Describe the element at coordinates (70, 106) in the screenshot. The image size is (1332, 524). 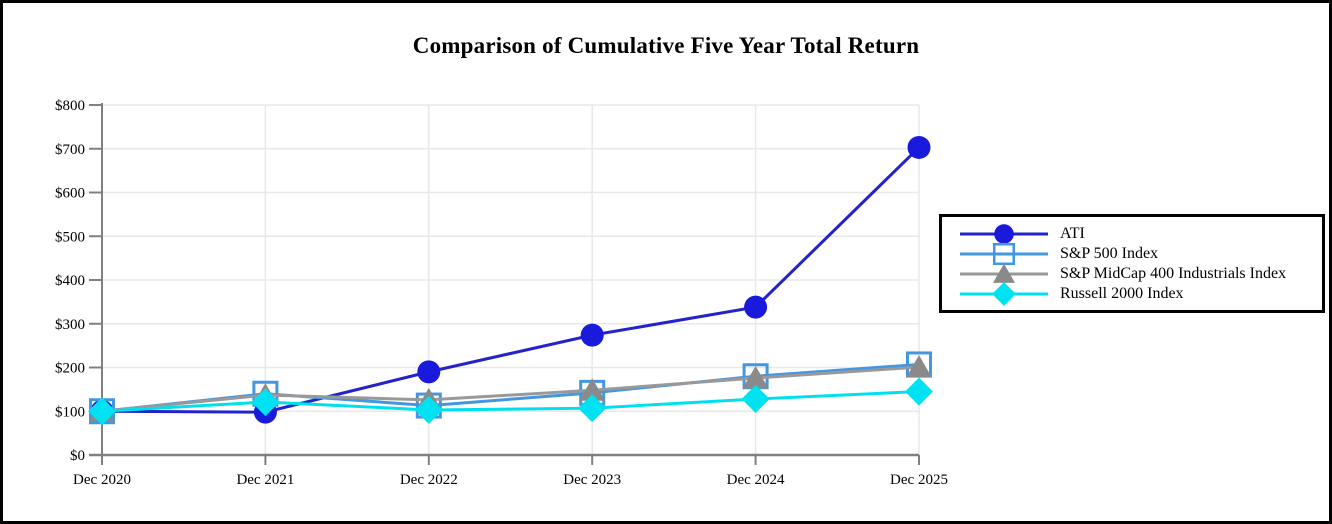
I see `y-tick-label: $800` at that location.